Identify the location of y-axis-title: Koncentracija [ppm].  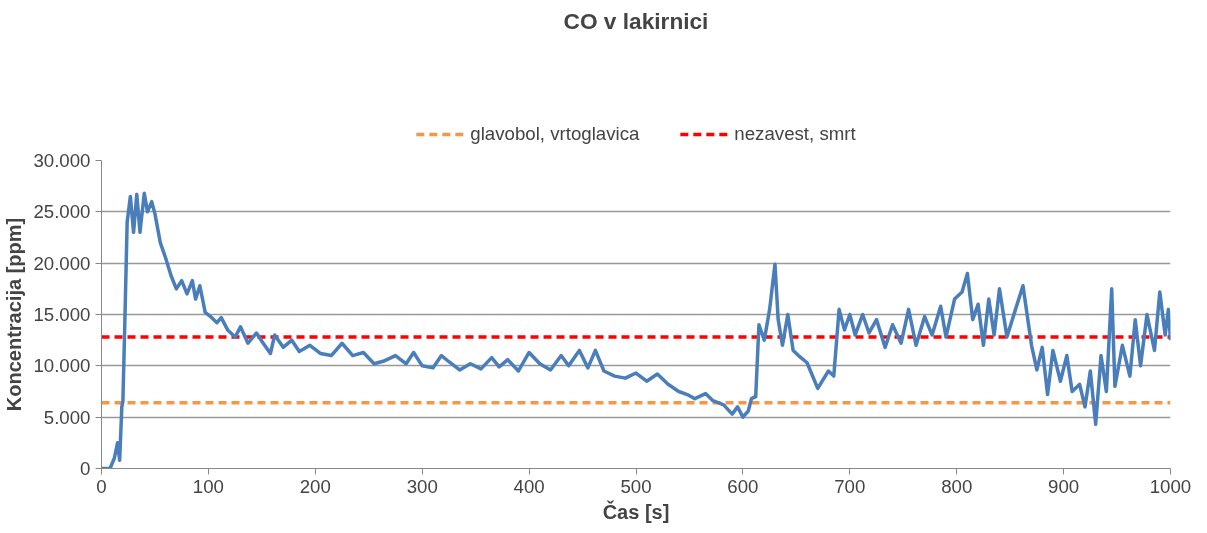
(14, 314).